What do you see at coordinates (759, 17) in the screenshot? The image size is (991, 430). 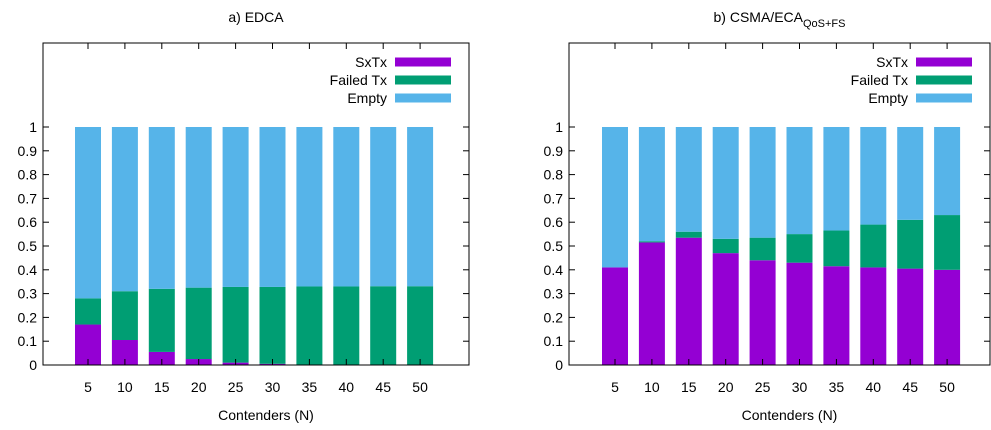 I see `chart-title-main: b) CSMA/ECA` at bounding box center [759, 17].